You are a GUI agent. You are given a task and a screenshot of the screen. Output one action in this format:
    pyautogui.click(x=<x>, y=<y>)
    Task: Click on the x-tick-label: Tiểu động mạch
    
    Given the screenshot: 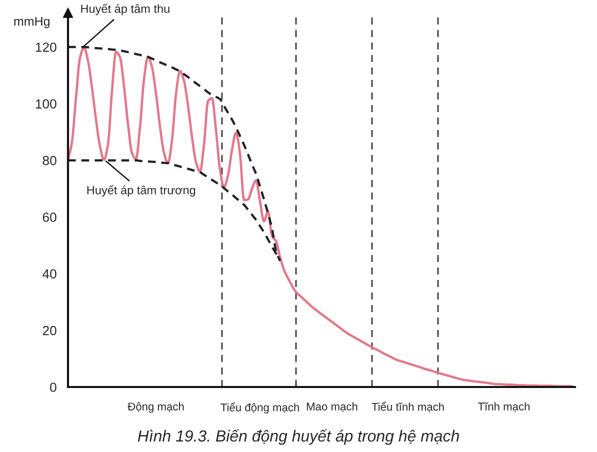 What is the action you would take?
    pyautogui.click(x=259, y=408)
    